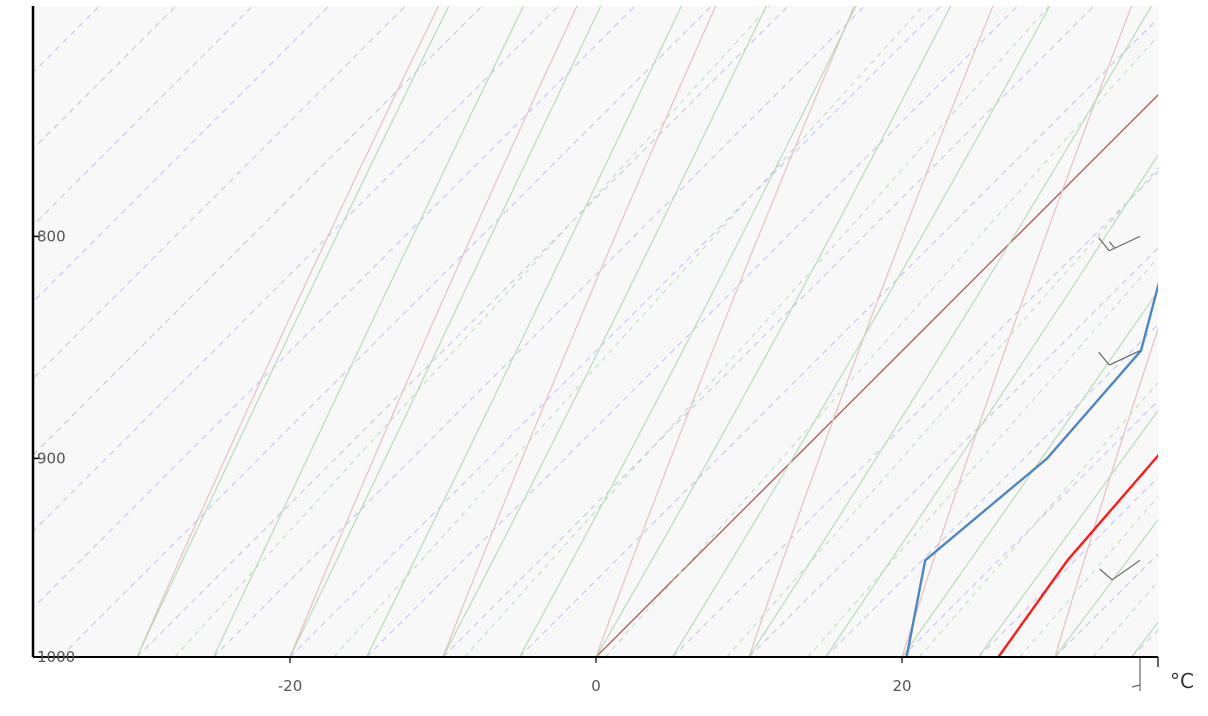 This screenshot has width=1208, height=716. I want to click on temperature-profile-line, so click(1077, 555).